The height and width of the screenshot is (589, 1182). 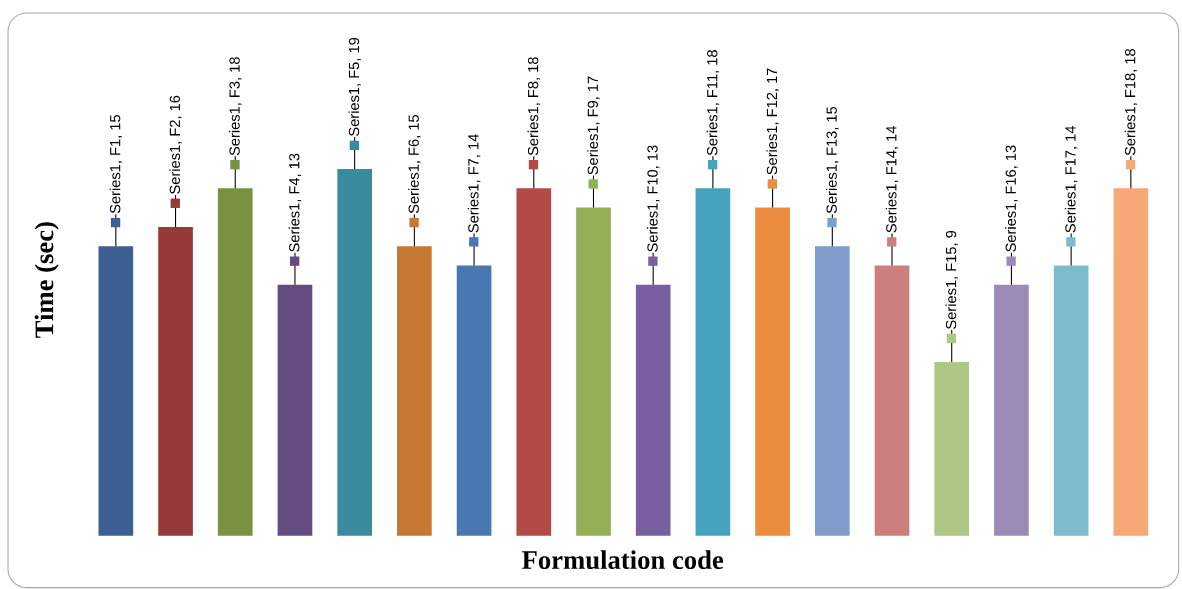 I want to click on data-label: Series1, F11, 18, so click(x=713, y=103).